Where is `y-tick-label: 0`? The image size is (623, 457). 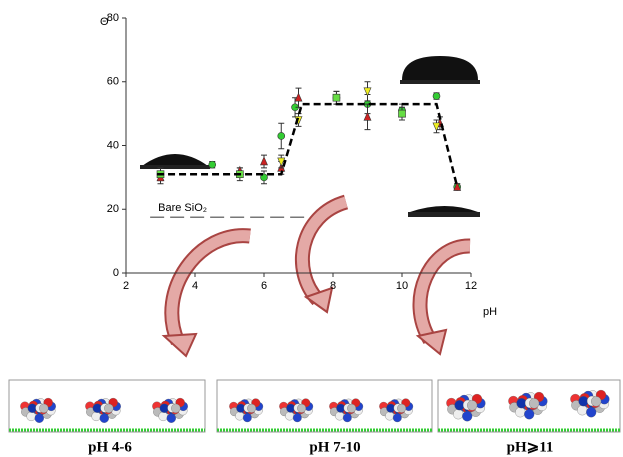
y-tick-label: 0 is located at coordinates (116, 273).